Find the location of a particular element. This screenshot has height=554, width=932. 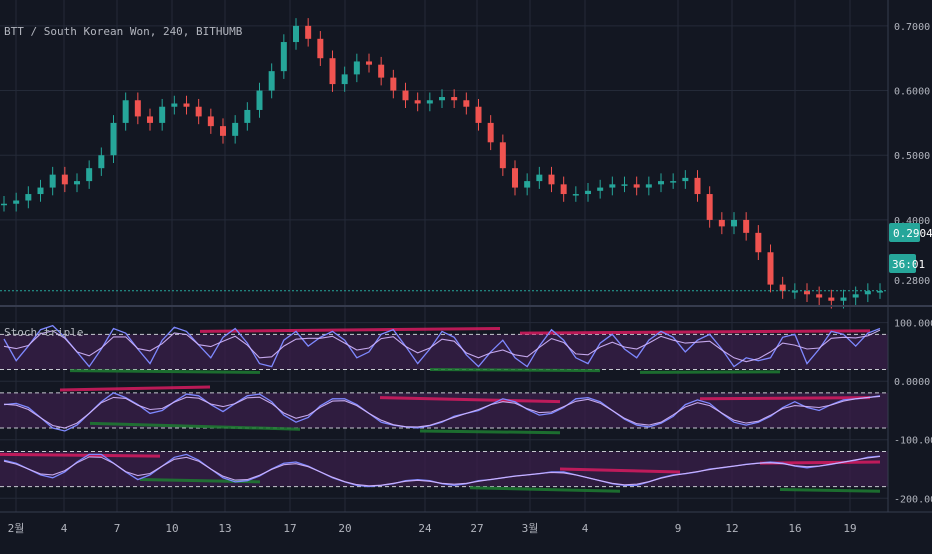

price-axis: 0.7000 0.6000 0.5000 0.4000 is located at coordinates (912, 124).